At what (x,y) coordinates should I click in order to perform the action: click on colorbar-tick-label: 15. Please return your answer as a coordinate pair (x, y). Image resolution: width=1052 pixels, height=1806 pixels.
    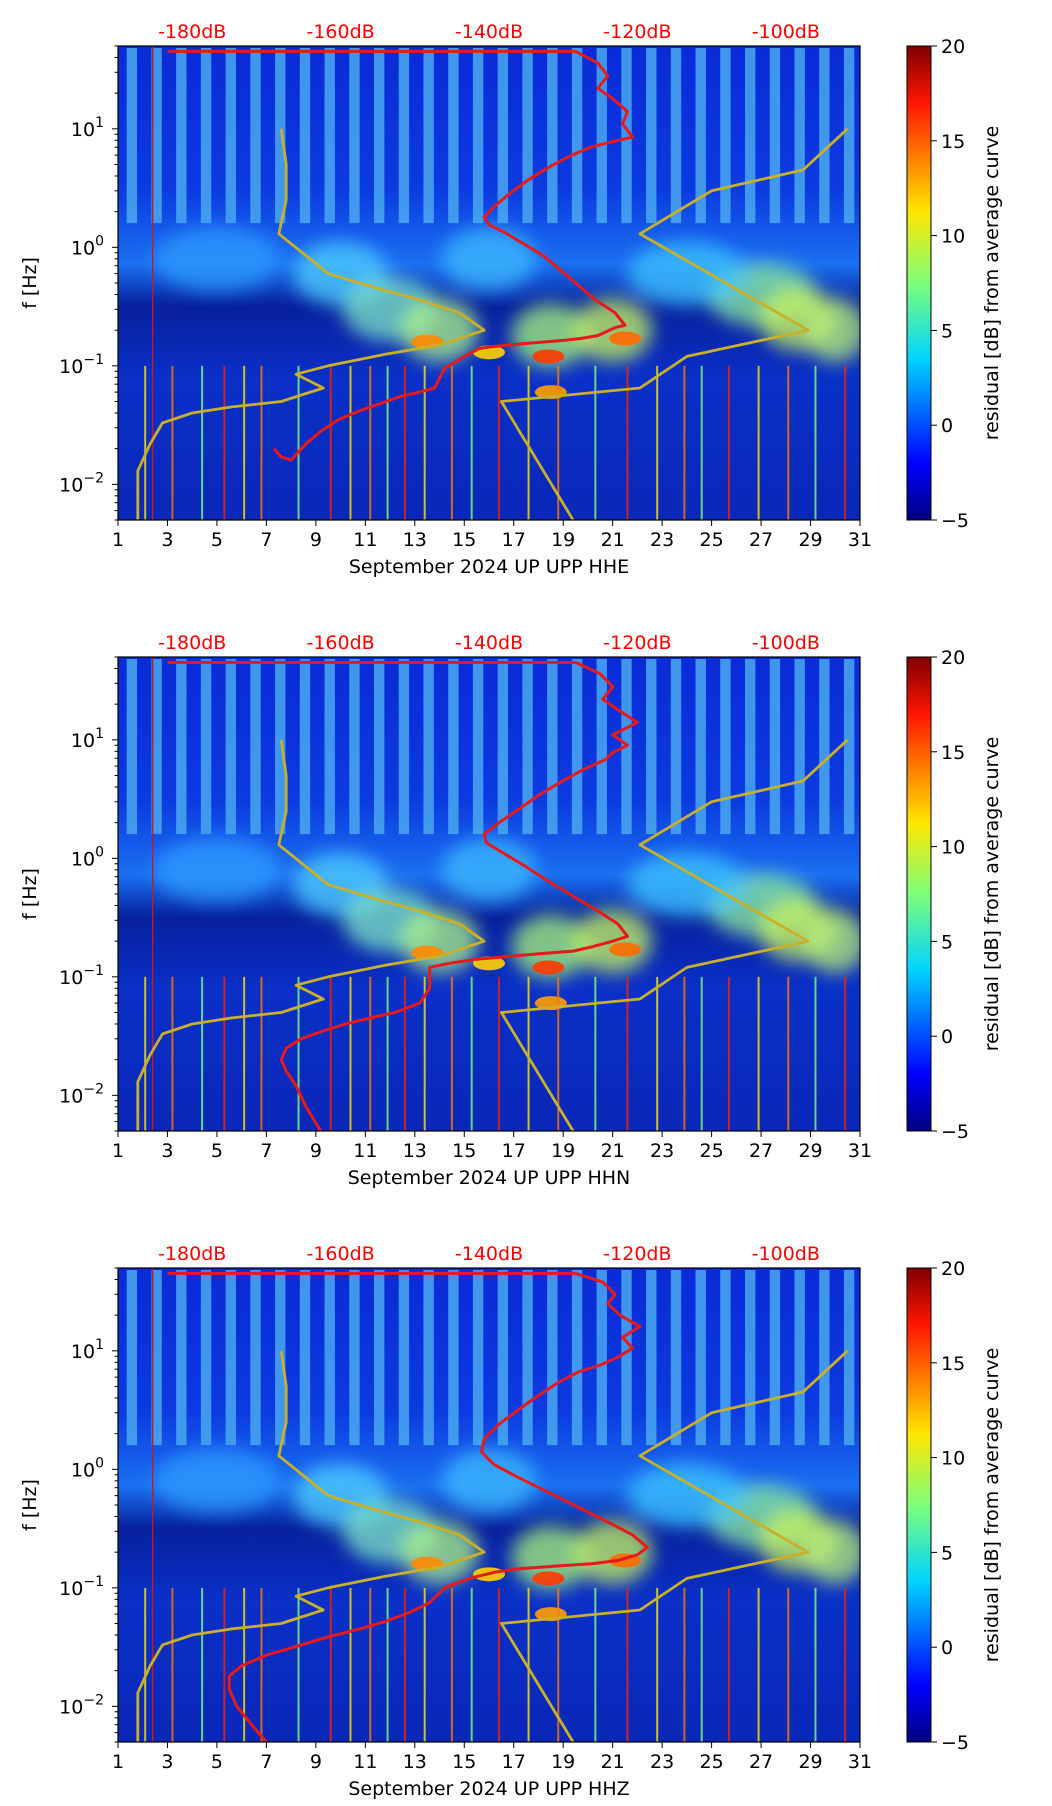
    Looking at the image, I should click on (953, 142).